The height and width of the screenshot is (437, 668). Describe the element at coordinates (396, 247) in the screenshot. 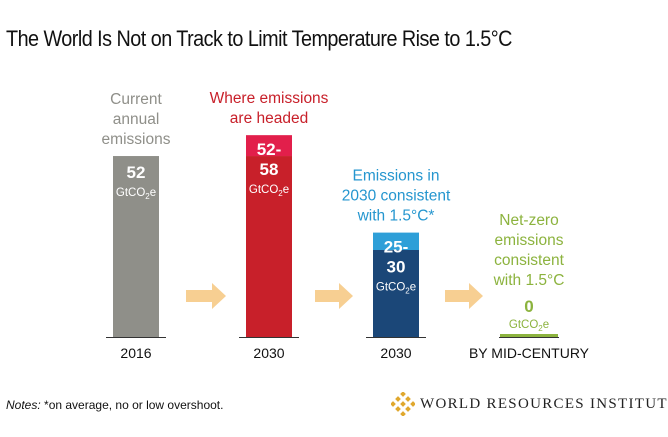

I see `bar-2-value-low: 25-` at that location.